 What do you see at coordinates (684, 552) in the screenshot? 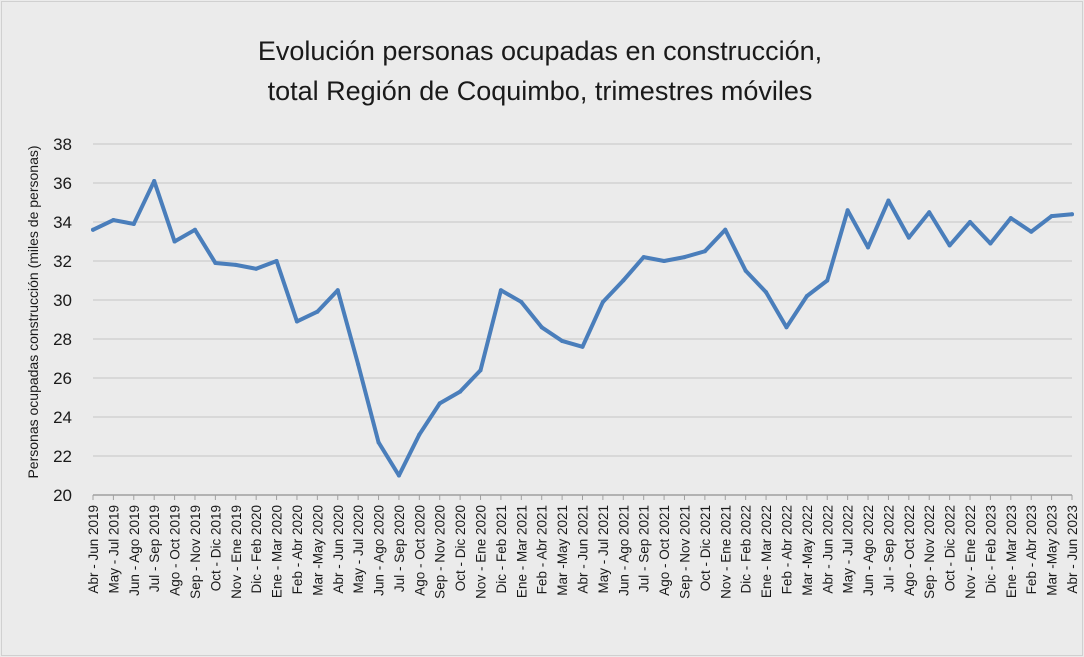
I see `x-tick-label: Sep - Nov 2021` at bounding box center [684, 552].